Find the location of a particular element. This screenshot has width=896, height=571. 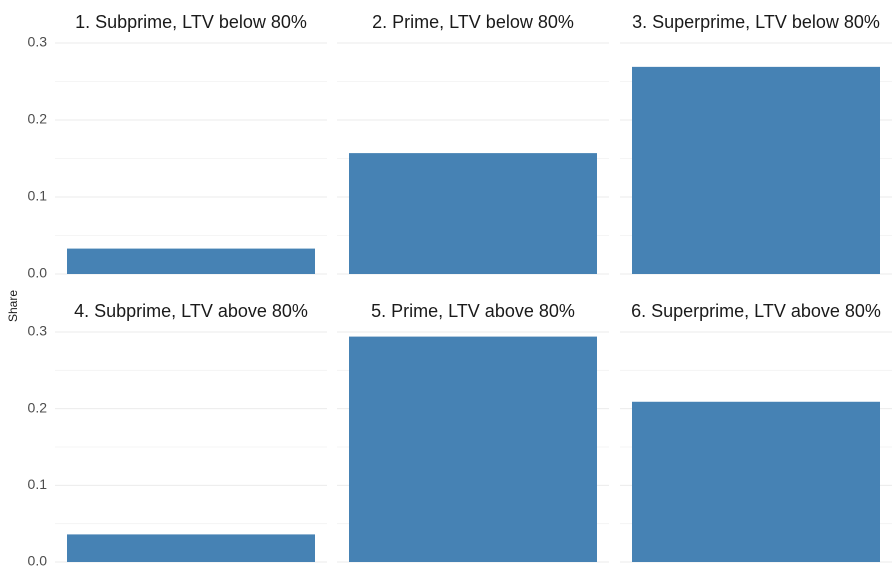

panel-title: 6. Superprime, LTV above 80% is located at coordinates (756, 311).